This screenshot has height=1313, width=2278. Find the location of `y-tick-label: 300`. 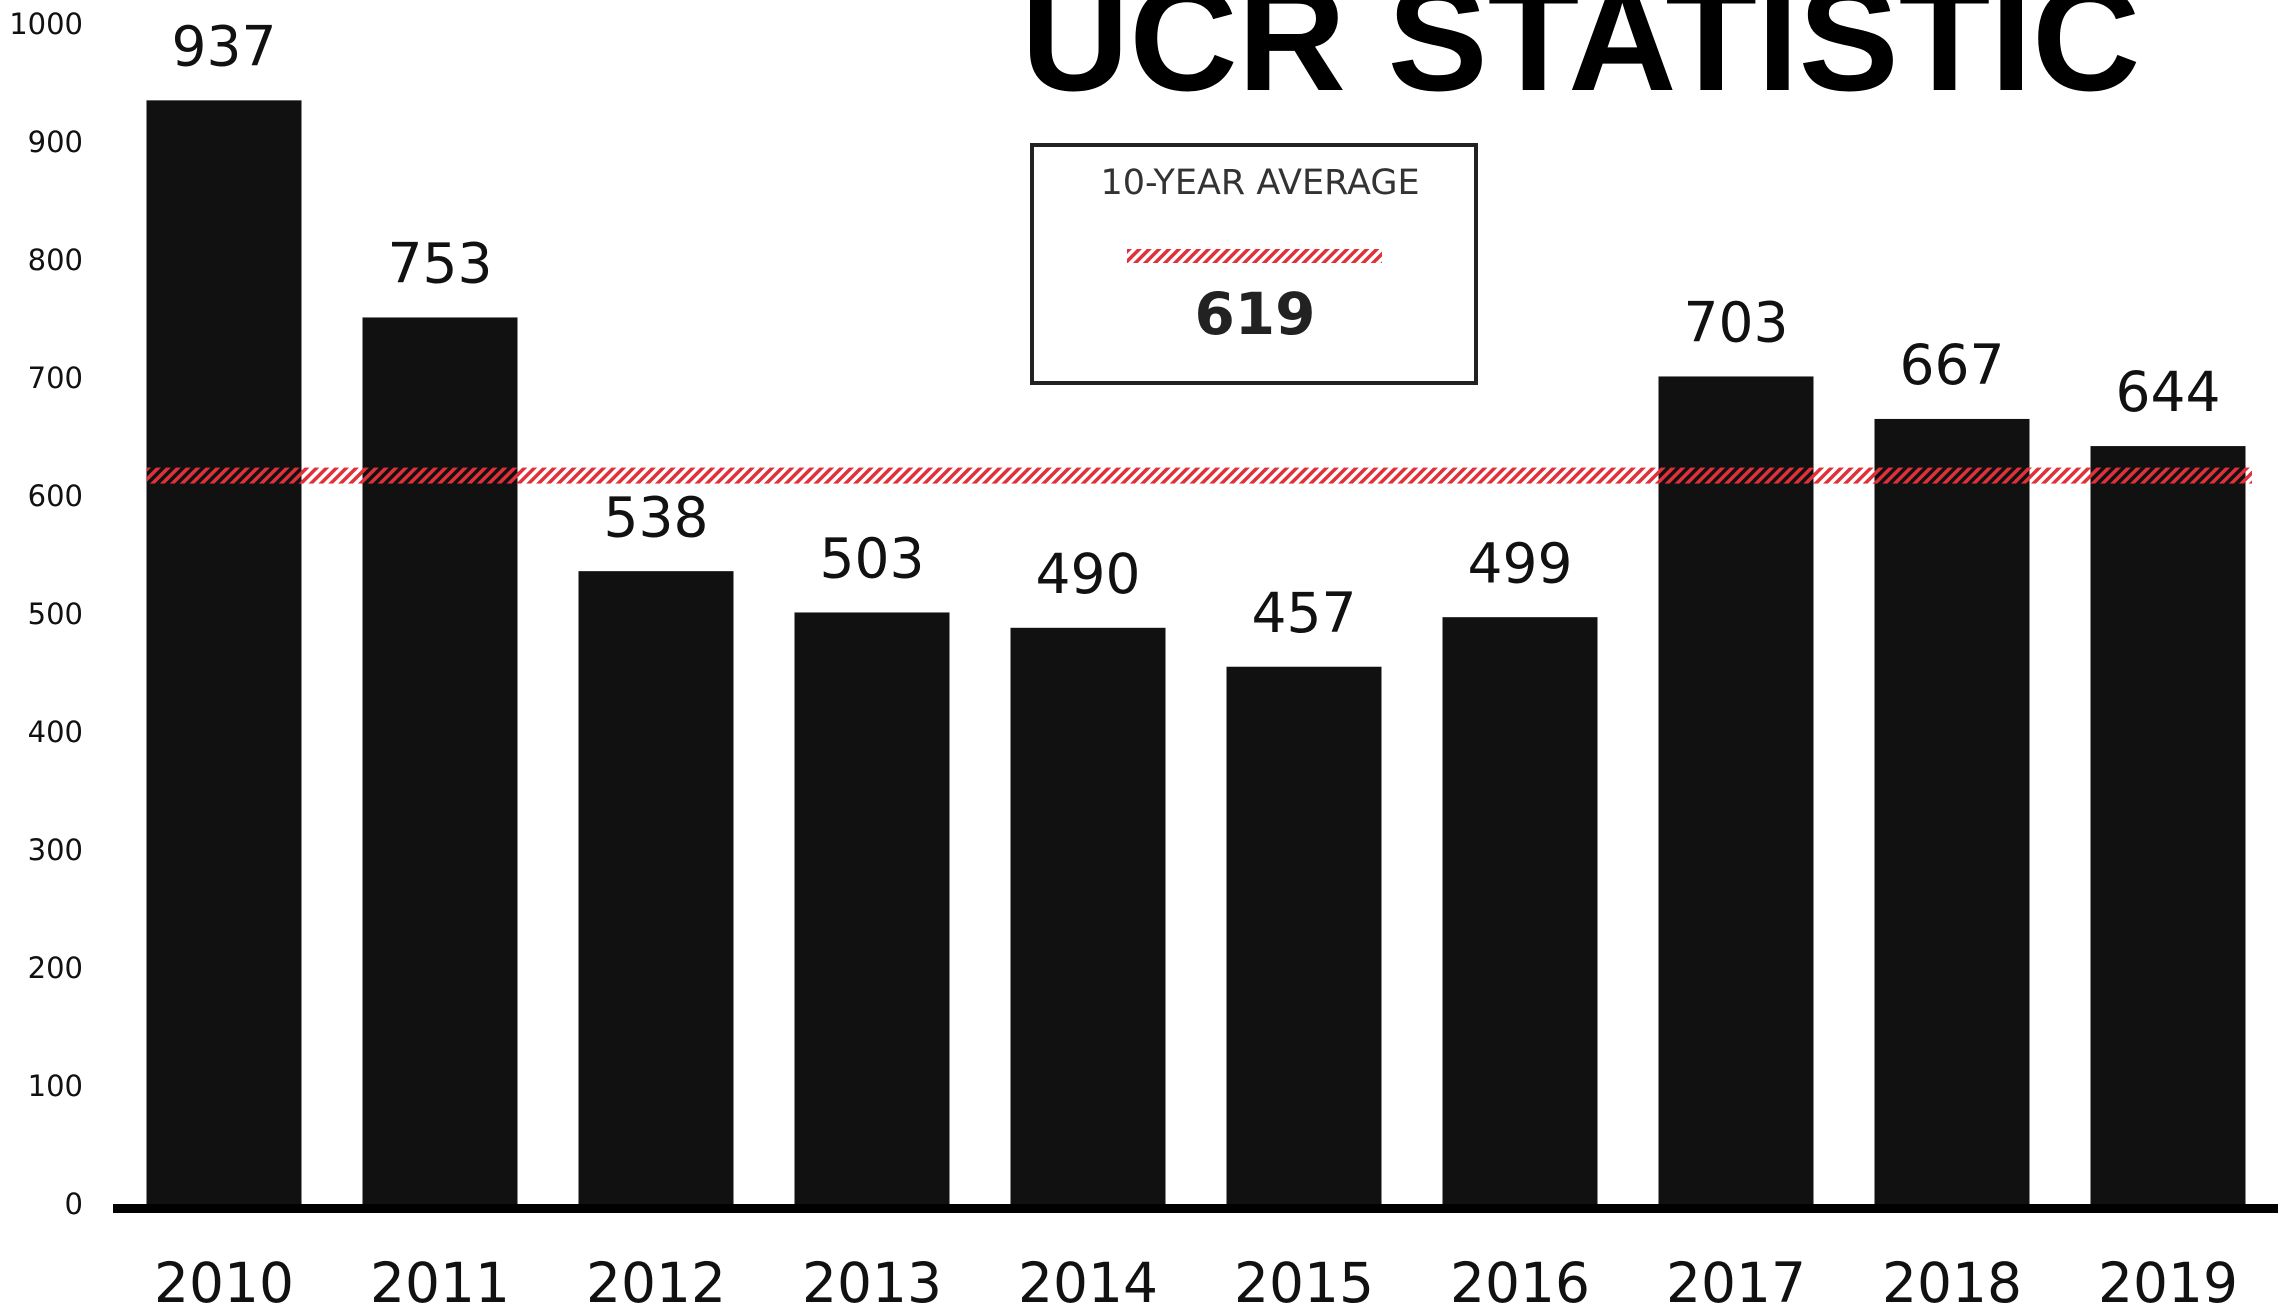

y-tick-label: 300 is located at coordinates (55, 850).